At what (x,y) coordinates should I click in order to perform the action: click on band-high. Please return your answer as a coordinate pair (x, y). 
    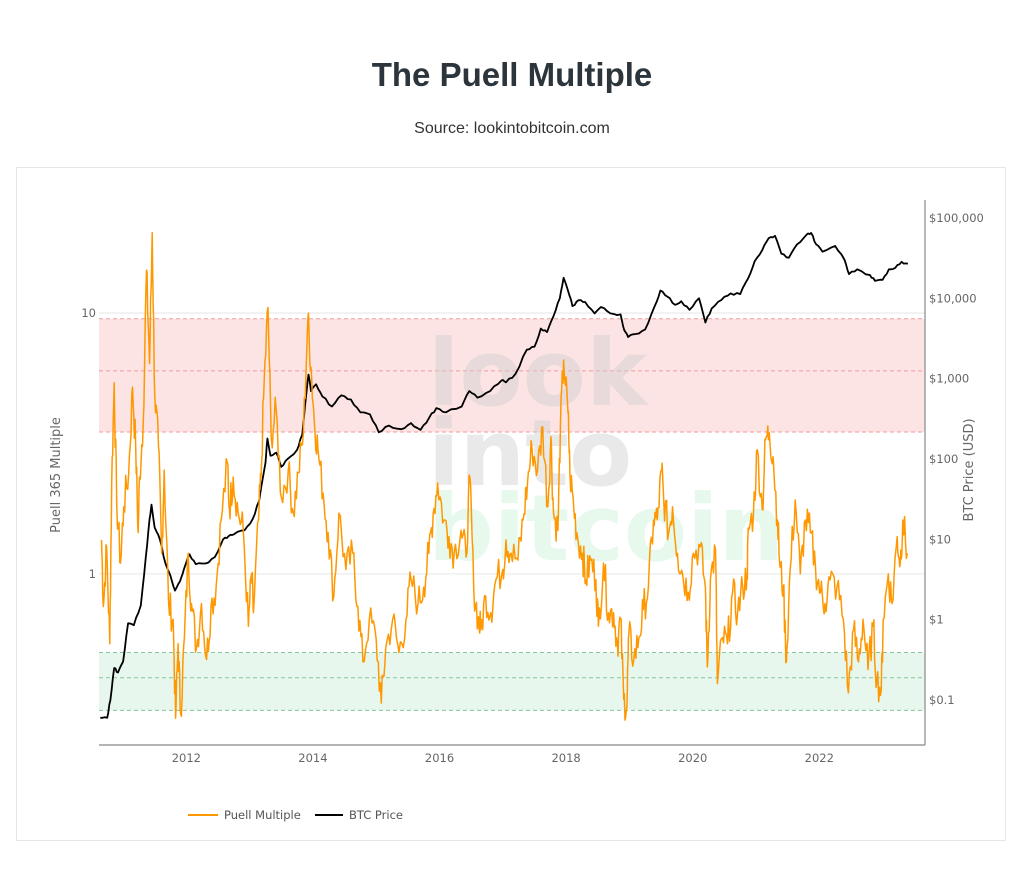
    Looking at the image, I should click on (512, 375).